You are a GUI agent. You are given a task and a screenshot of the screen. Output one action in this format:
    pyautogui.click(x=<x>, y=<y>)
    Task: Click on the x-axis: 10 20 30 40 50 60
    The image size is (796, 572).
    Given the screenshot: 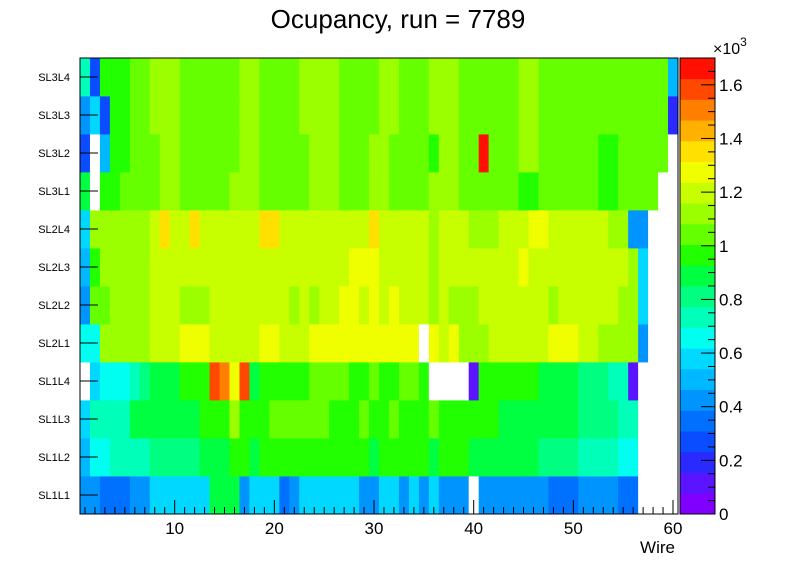 What is the action you would take?
    pyautogui.click(x=383, y=519)
    